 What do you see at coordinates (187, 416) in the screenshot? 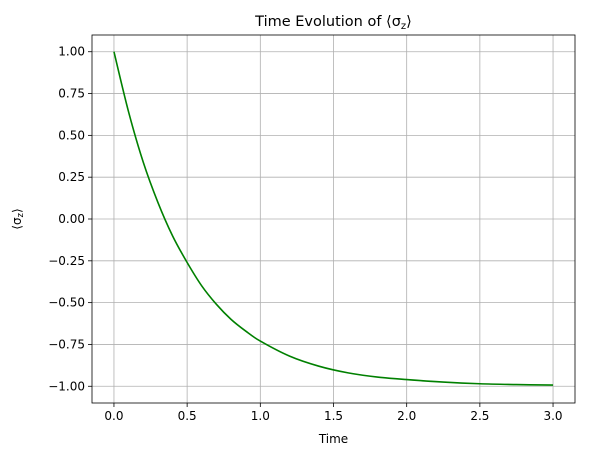
I see `x-tick-label: 0.5` at bounding box center [187, 416].